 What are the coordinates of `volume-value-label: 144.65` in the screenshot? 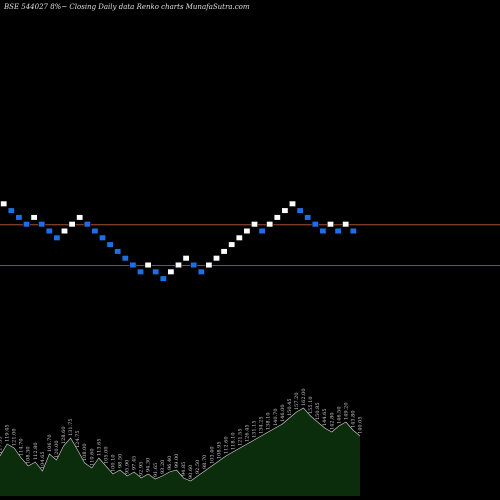 It's located at (325, 418).